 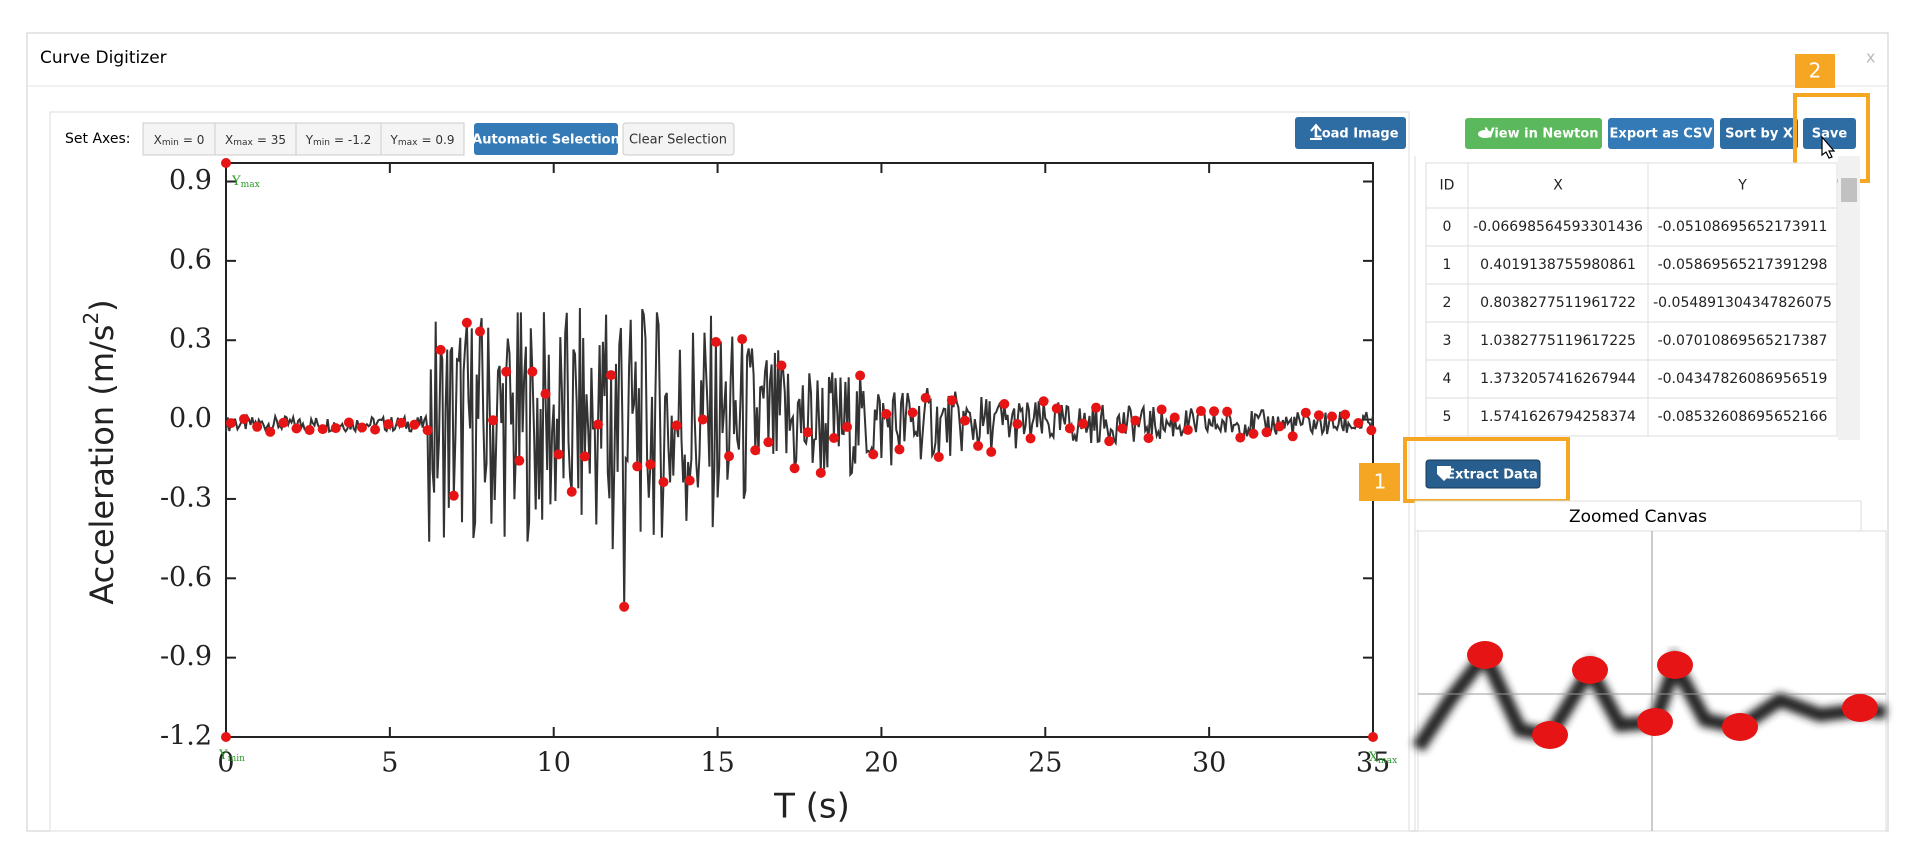 What do you see at coordinates (1558, 341) in the screenshot?
I see `cell-text: 1.0382775119617225` at bounding box center [1558, 341].